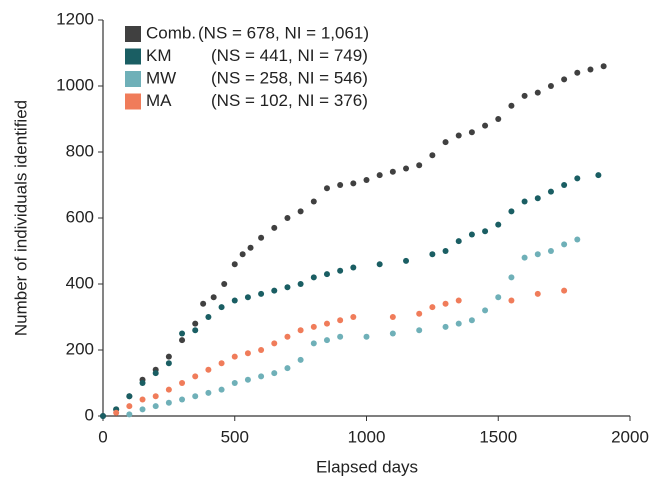 This screenshot has width=656, height=482. Describe the element at coordinates (20, 218) in the screenshot. I see `y-axis-label: Number of individuals identified` at that location.